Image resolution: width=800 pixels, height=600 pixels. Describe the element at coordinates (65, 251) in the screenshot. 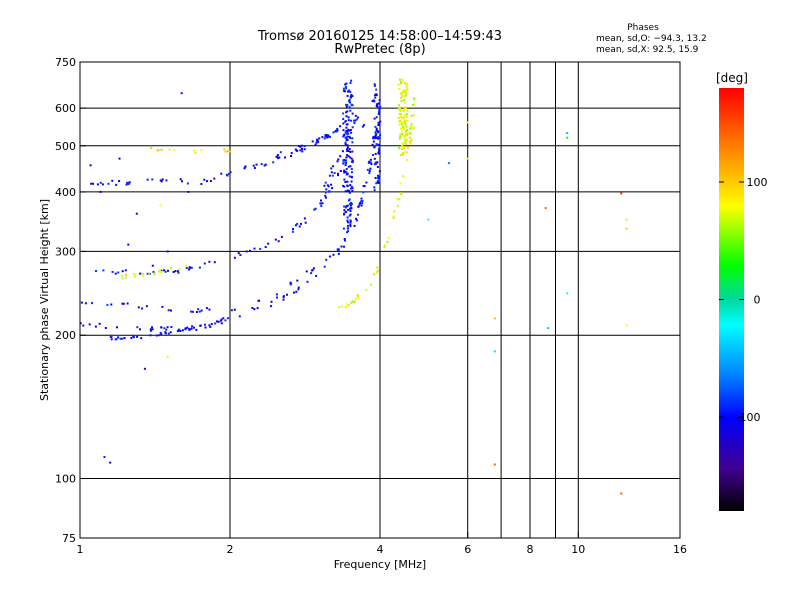

I see `y-tick-label: 300` at that location.